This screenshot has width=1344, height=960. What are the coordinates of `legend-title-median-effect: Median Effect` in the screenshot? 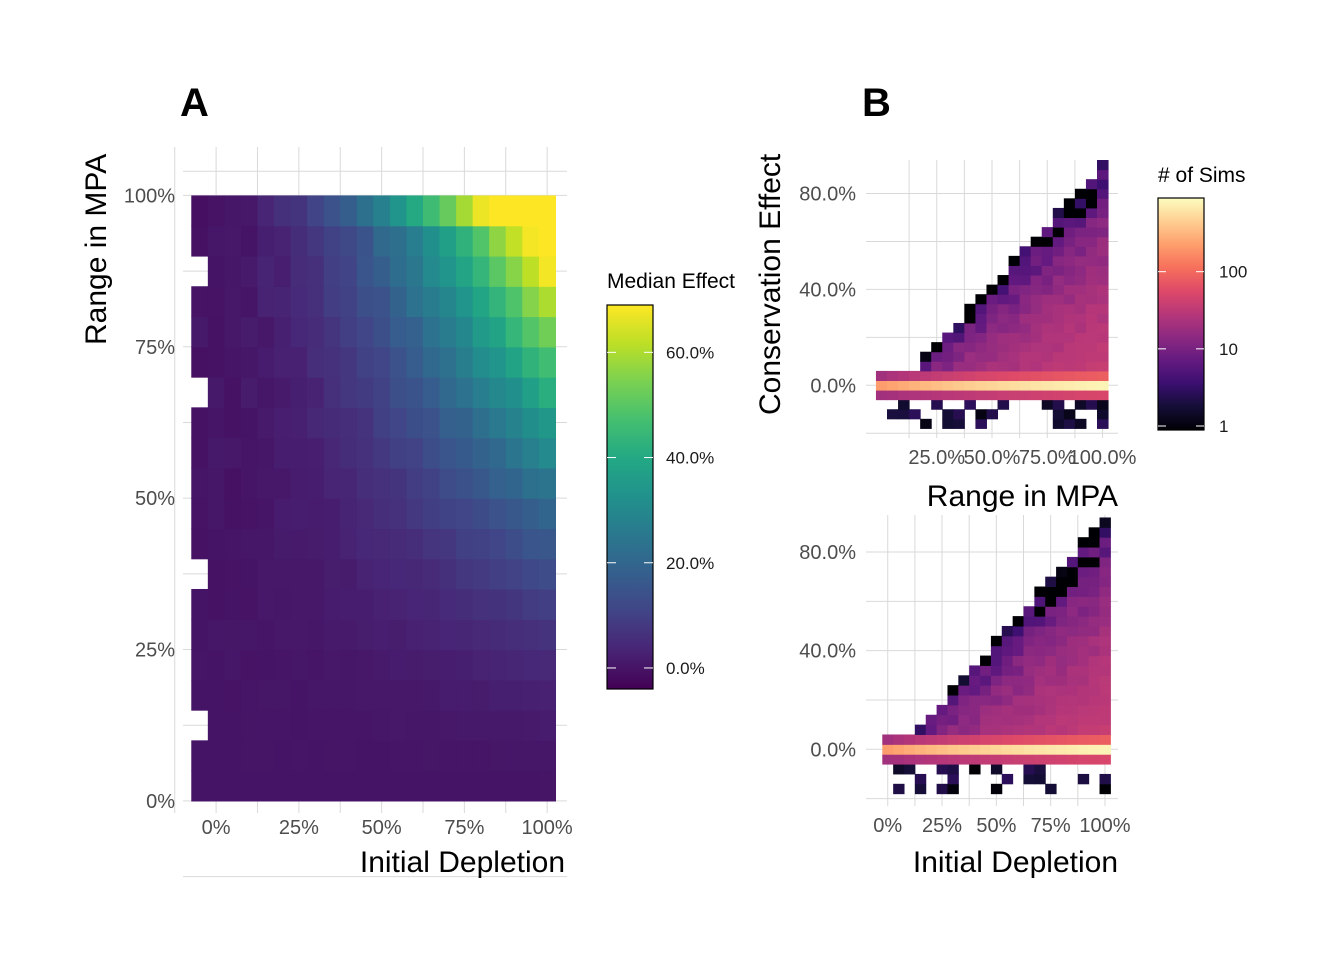 It's located at (671, 281).